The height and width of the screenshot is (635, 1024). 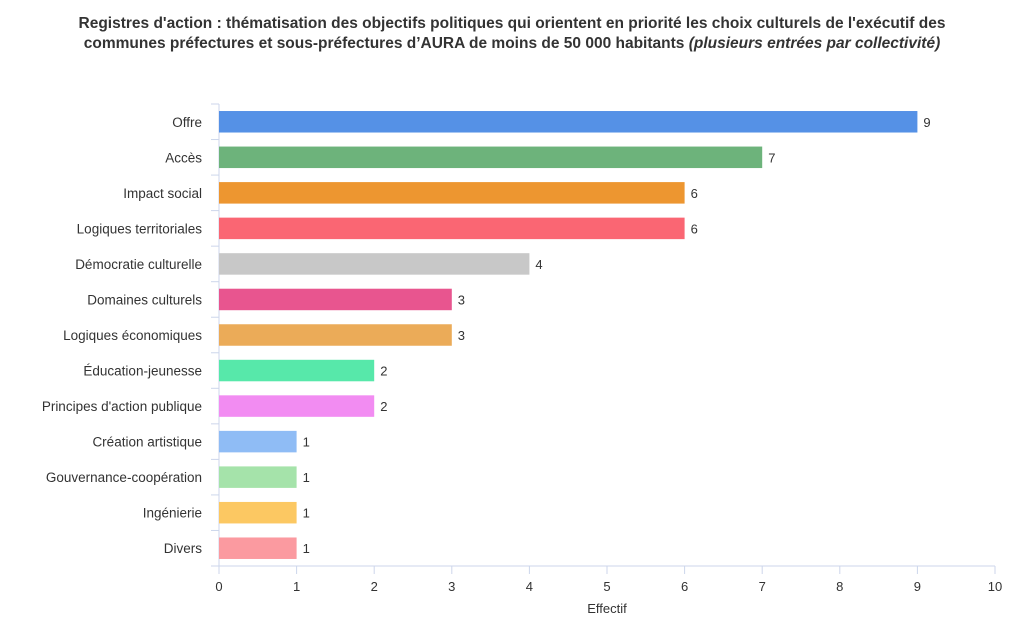 I want to click on category-label: Accès, so click(x=183, y=157).